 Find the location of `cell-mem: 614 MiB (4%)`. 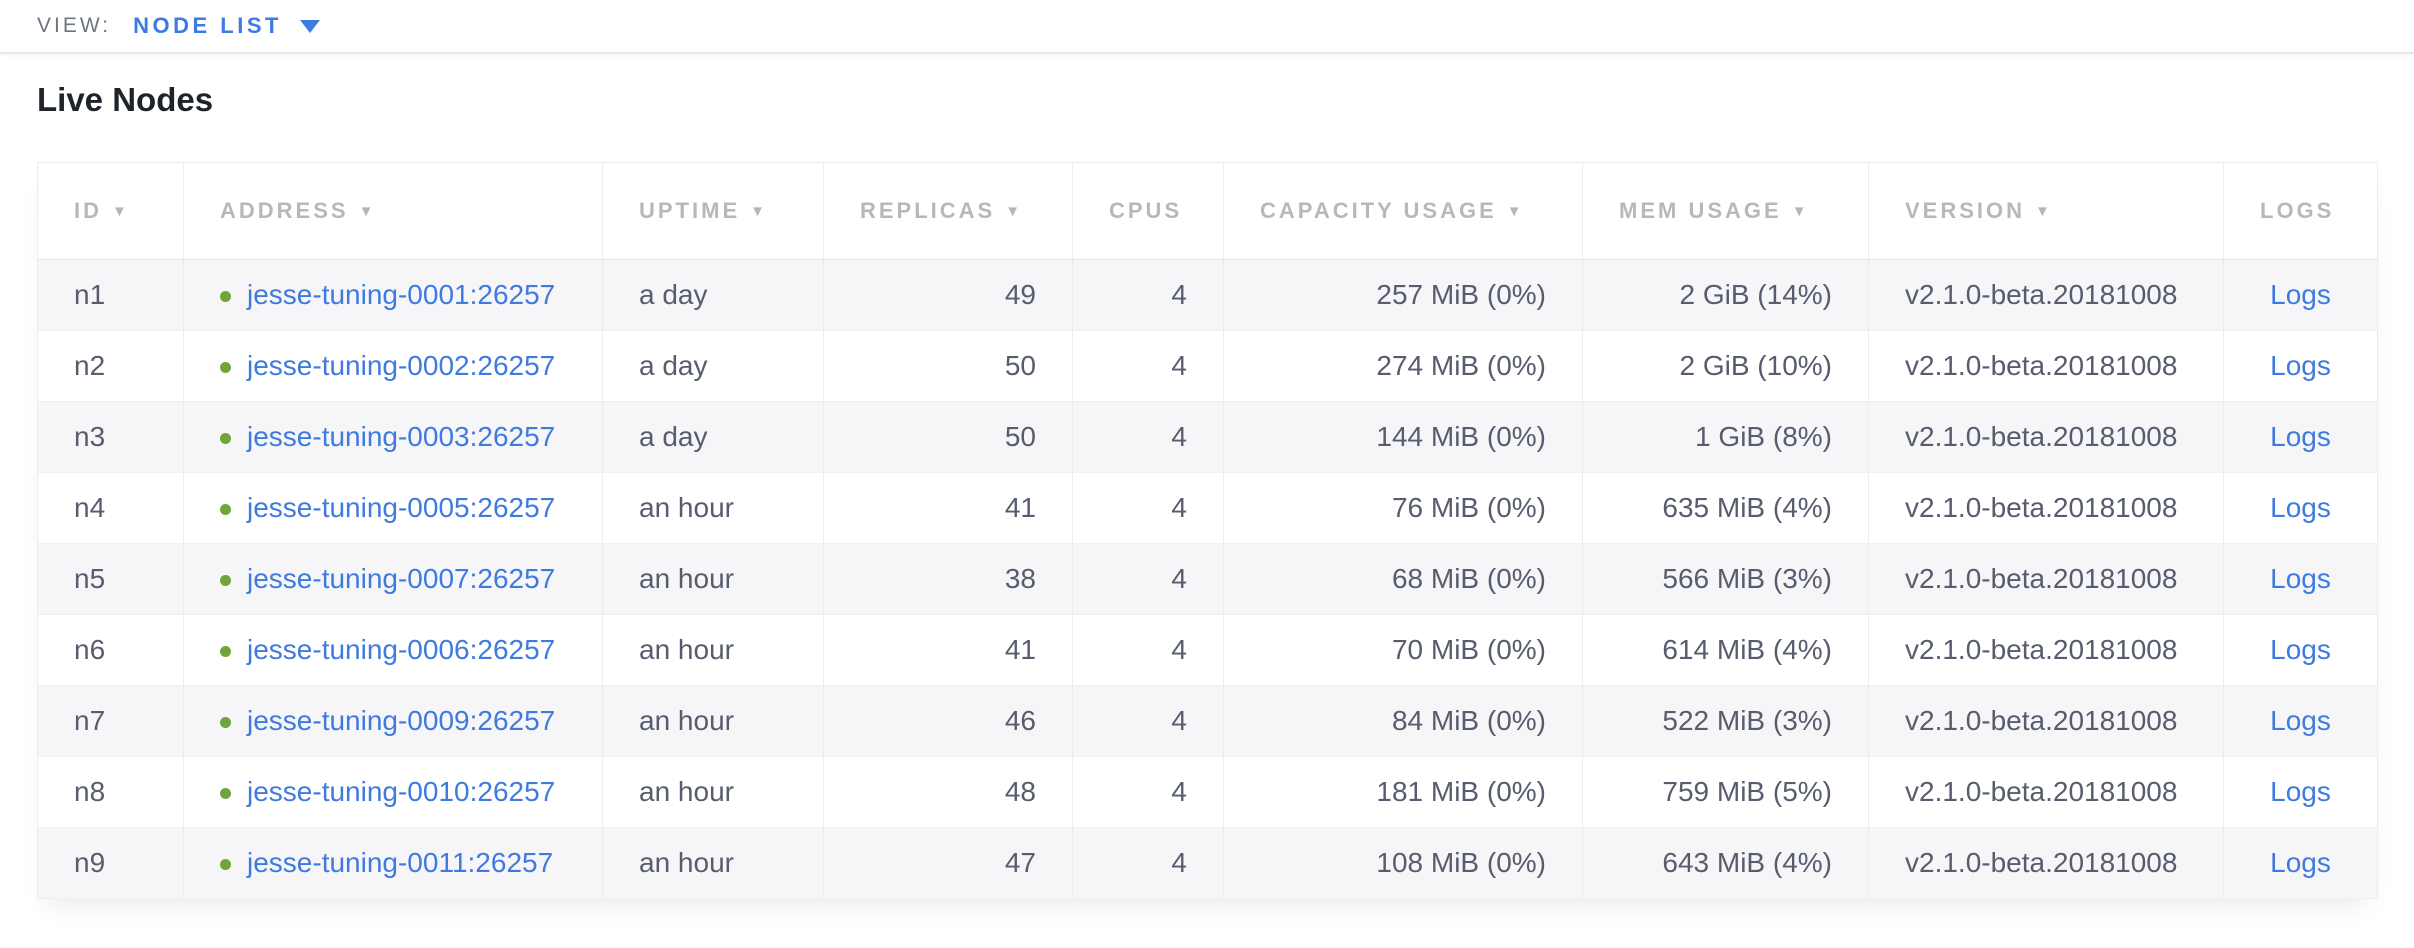

cell-mem: 614 MiB (4%) is located at coordinates (1725, 650).